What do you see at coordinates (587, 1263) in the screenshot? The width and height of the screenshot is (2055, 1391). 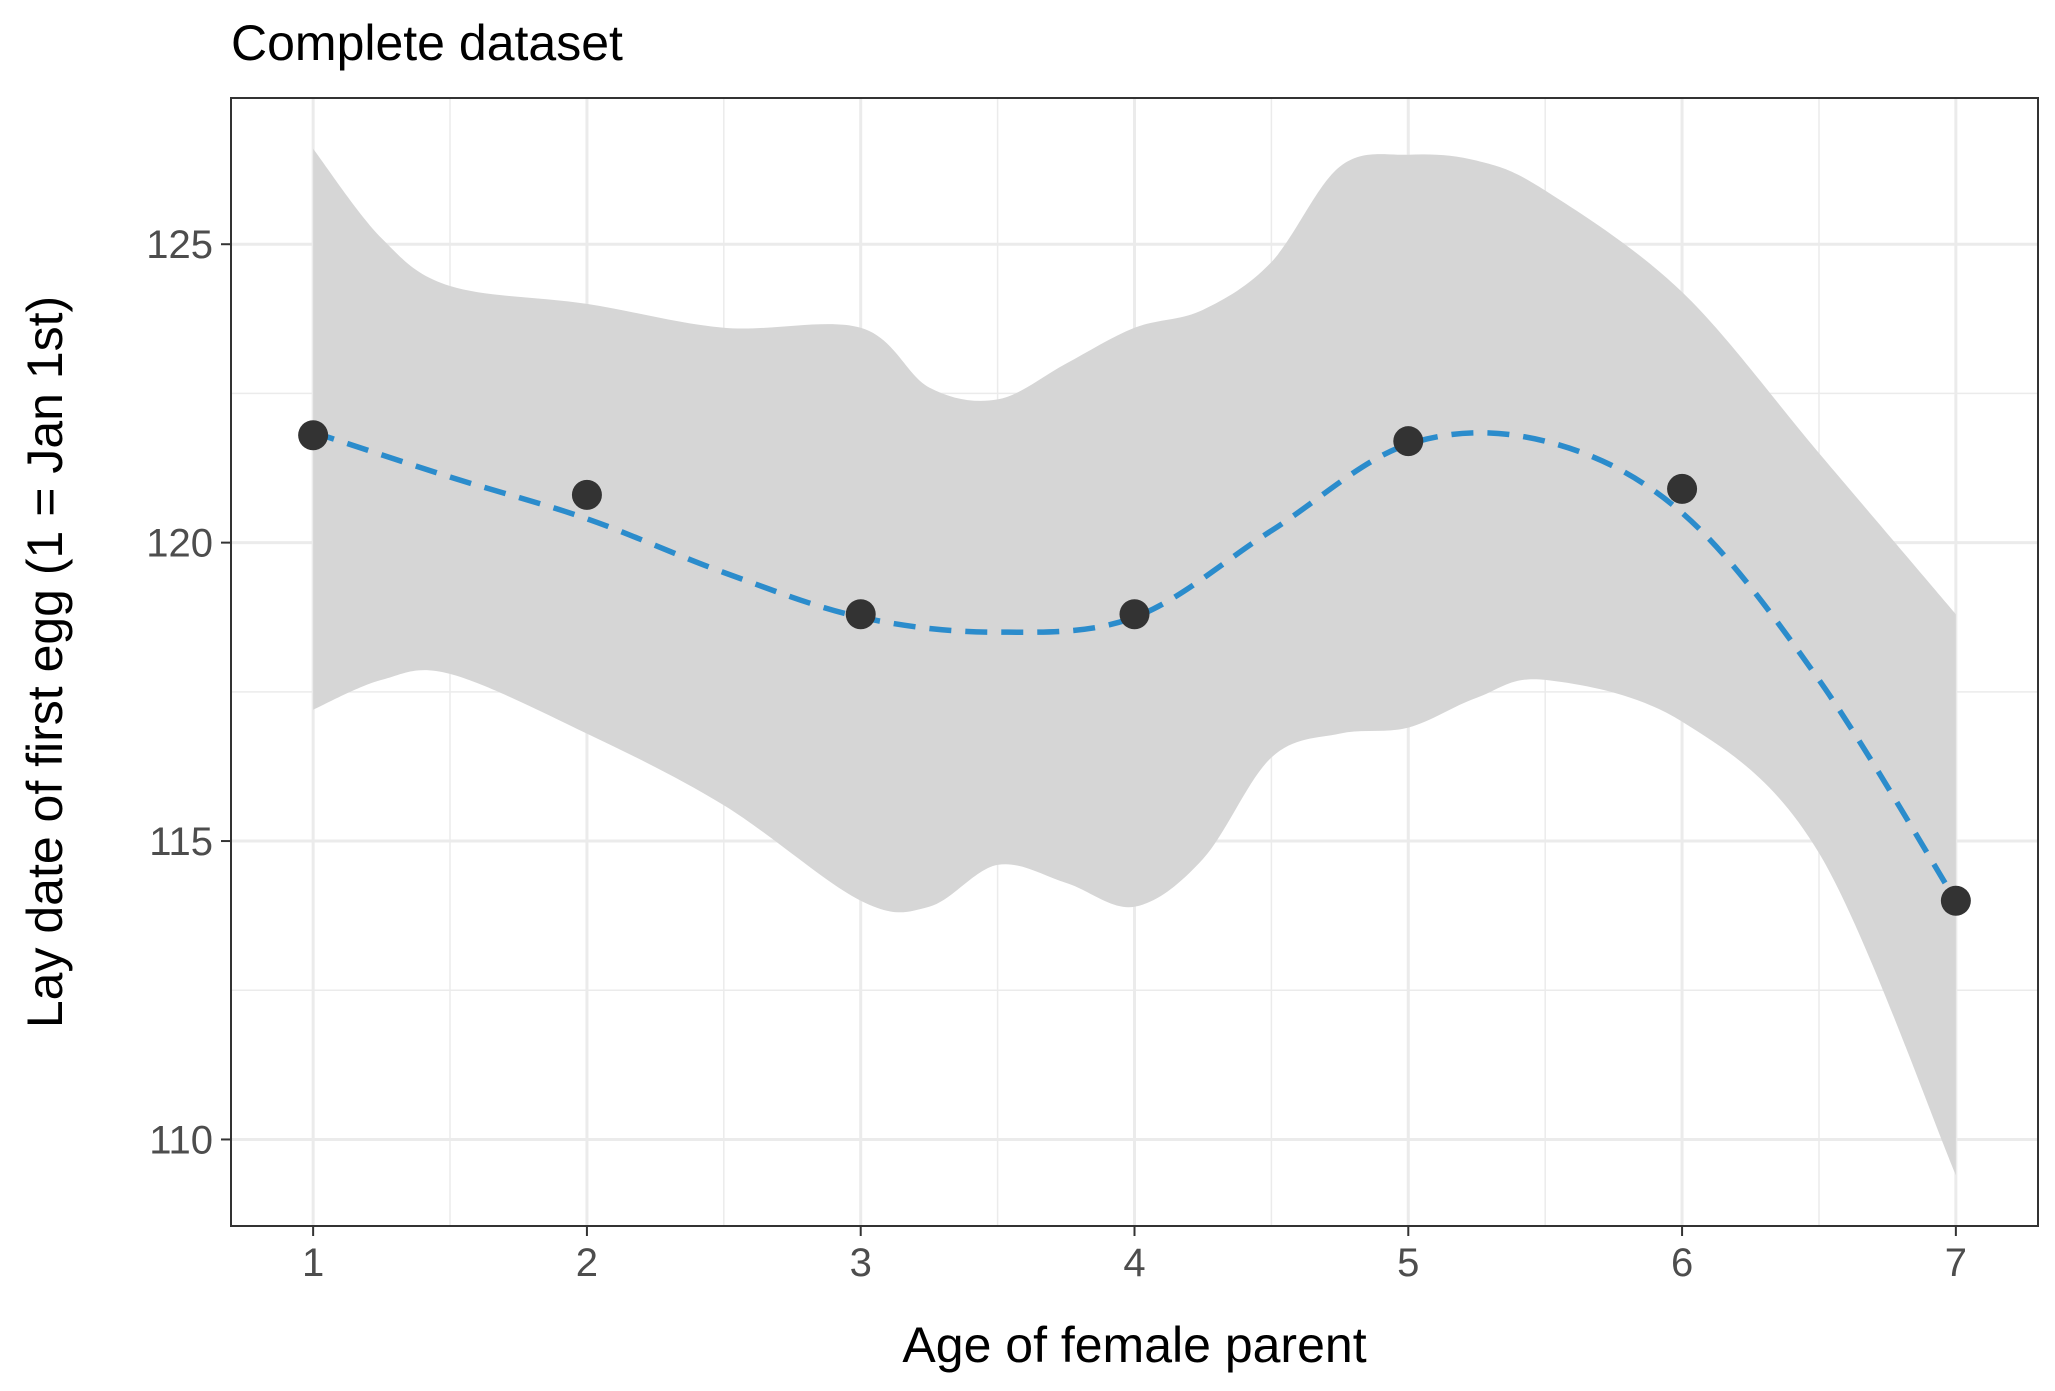 I see `x-tick-label: 2` at bounding box center [587, 1263].